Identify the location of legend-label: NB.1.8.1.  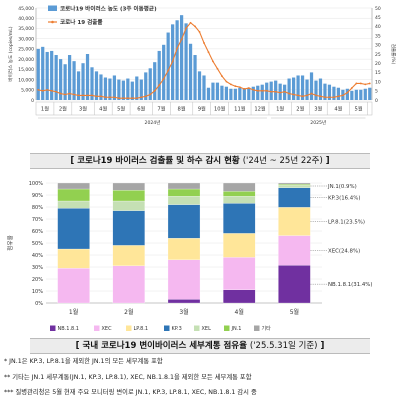
(68, 329).